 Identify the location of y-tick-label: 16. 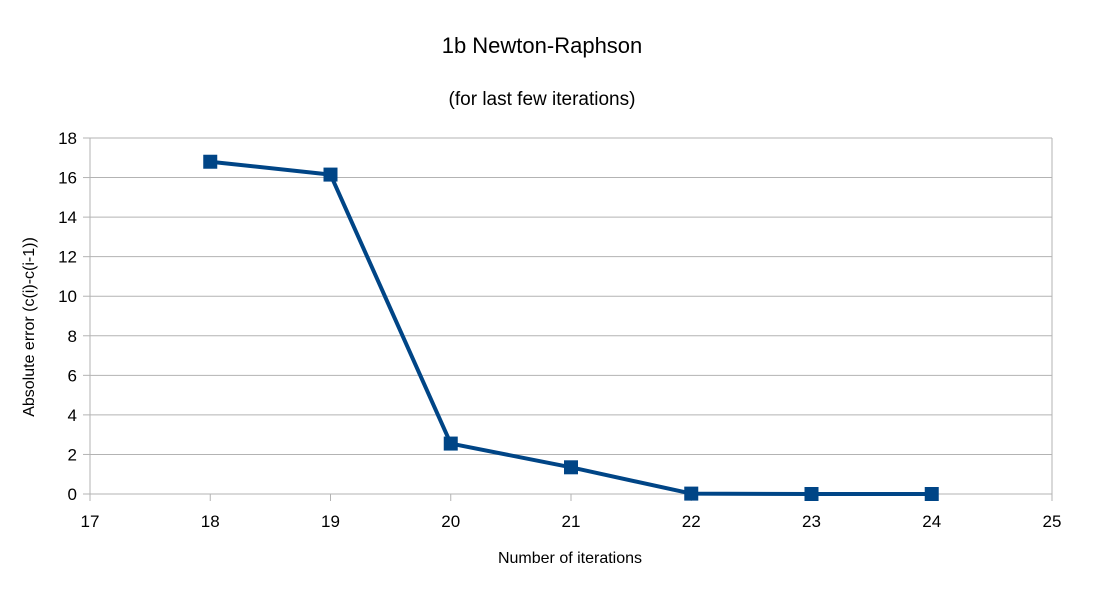
(67, 178).